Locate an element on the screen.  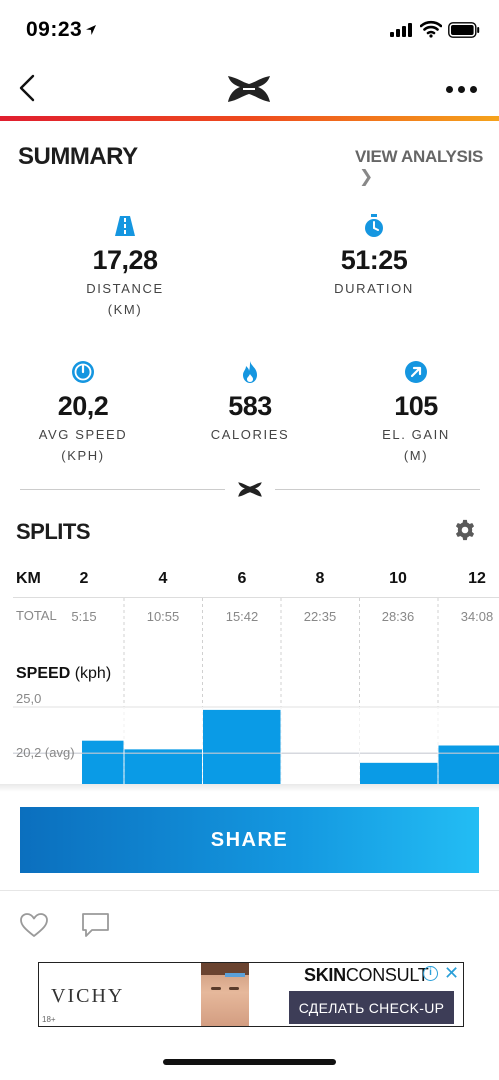
stat-el-gain: 105 EL. GAIN (M) is located at coordinates (416, 411).